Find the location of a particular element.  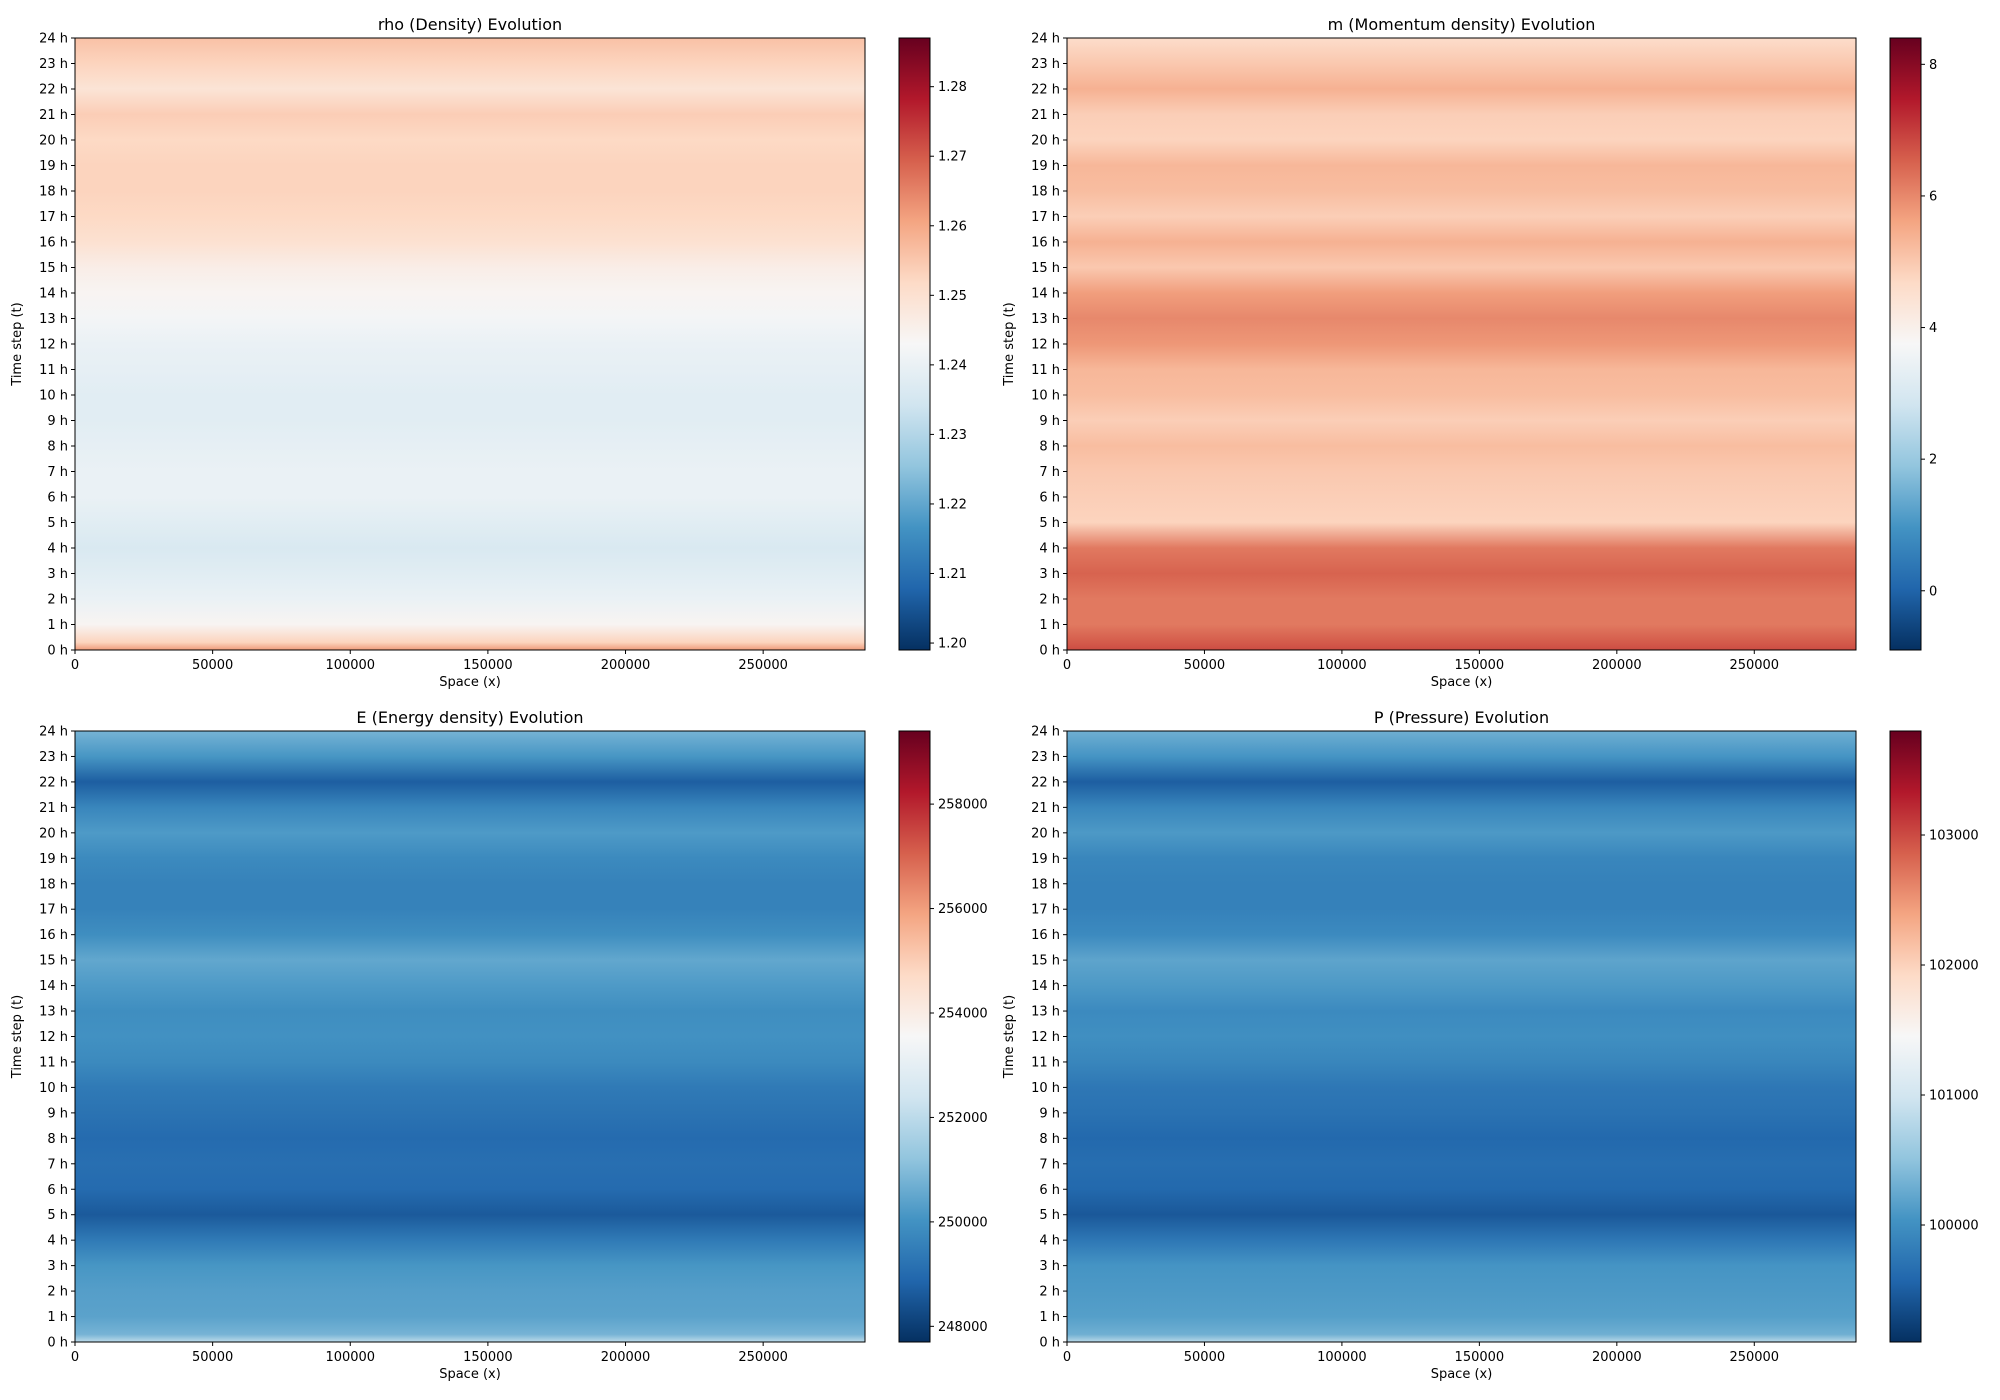

density-x-tick-label: 200000 is located at coordinates (626, 665).